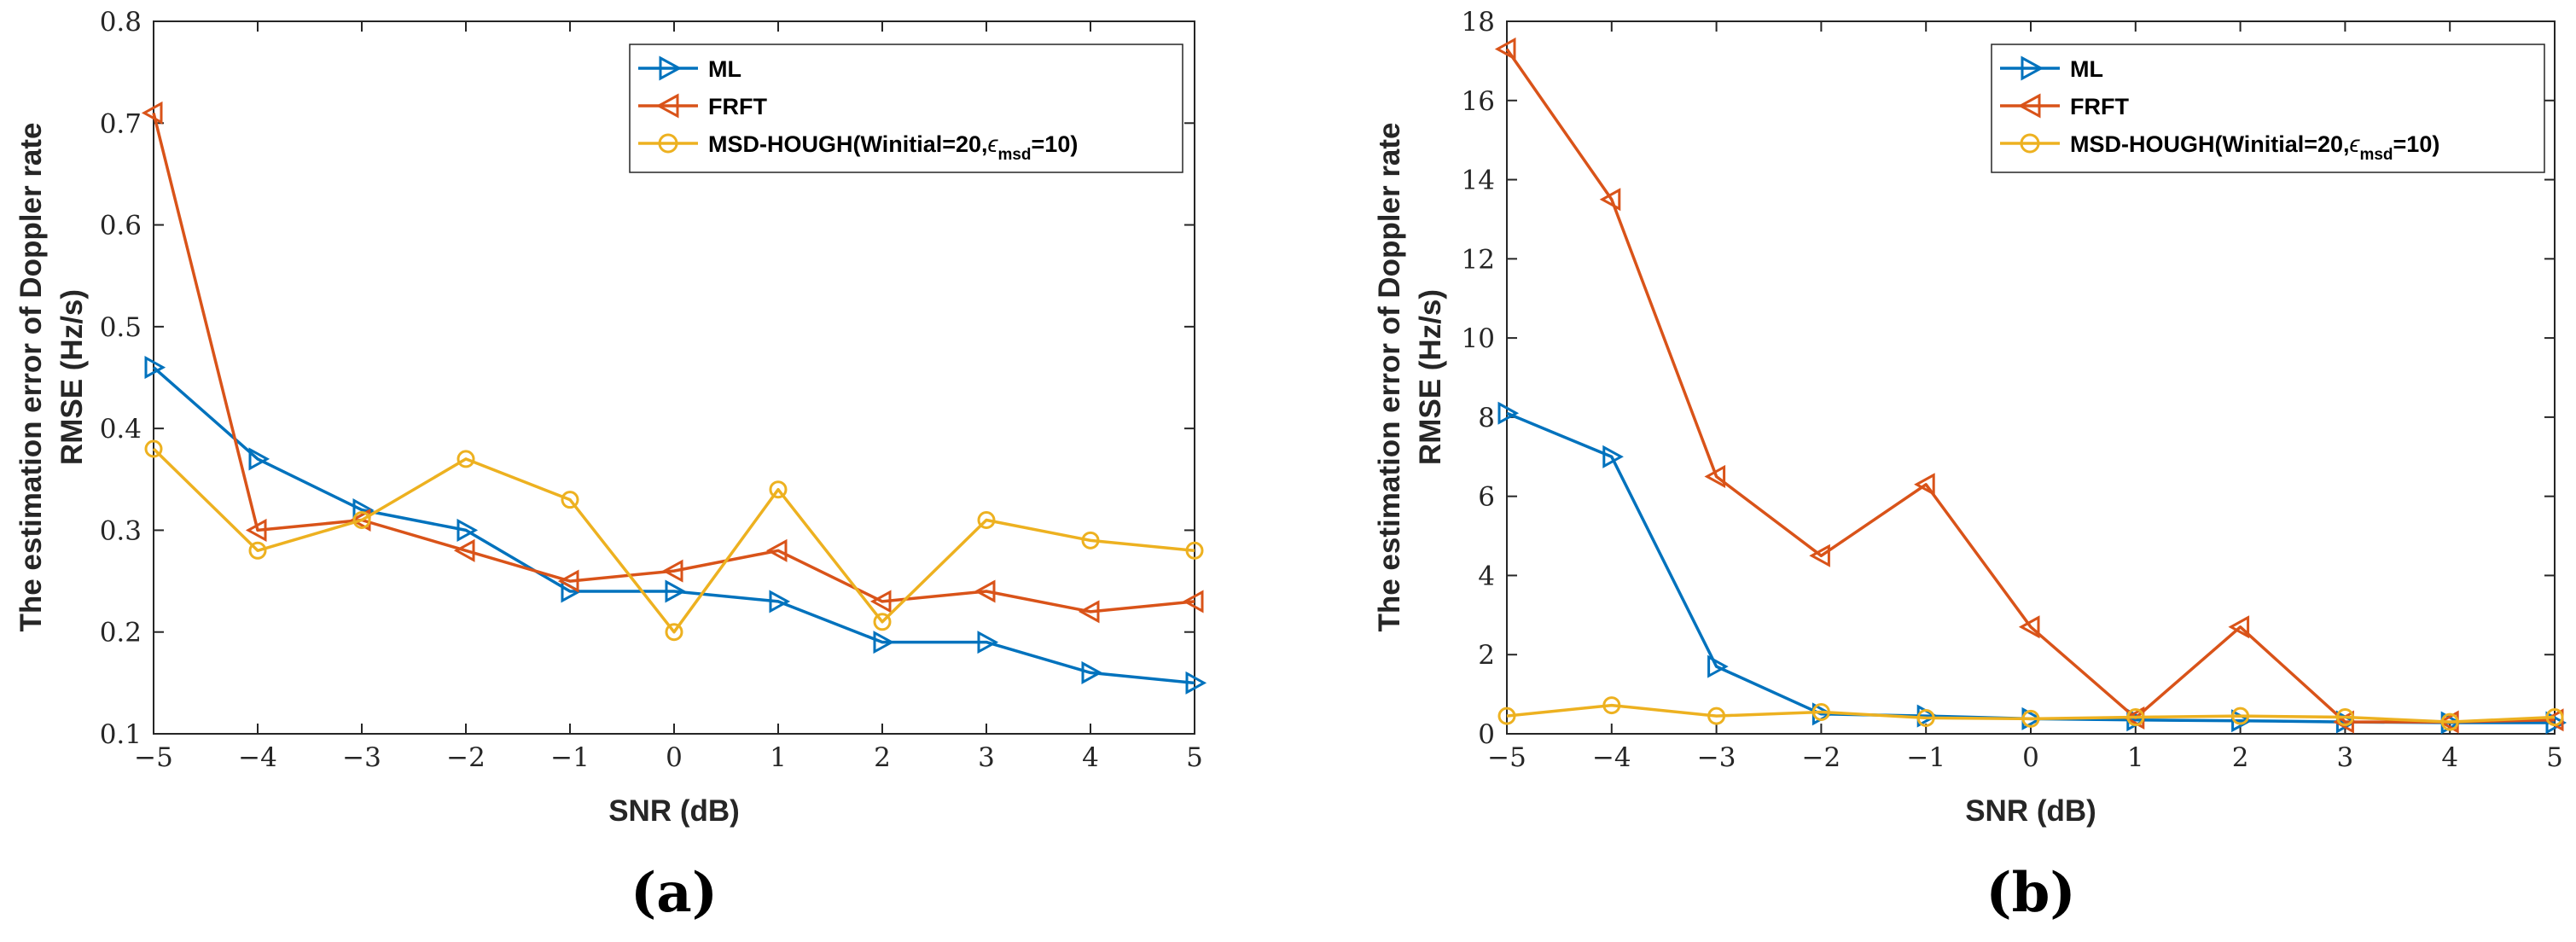 The image size is (2576, 942). What do you see at coordinates (1430, 377) in the screenshot?
I see `chart-b-ylabel-line2: RMSE (Hz/s)` at bounding box center [1430, 377].